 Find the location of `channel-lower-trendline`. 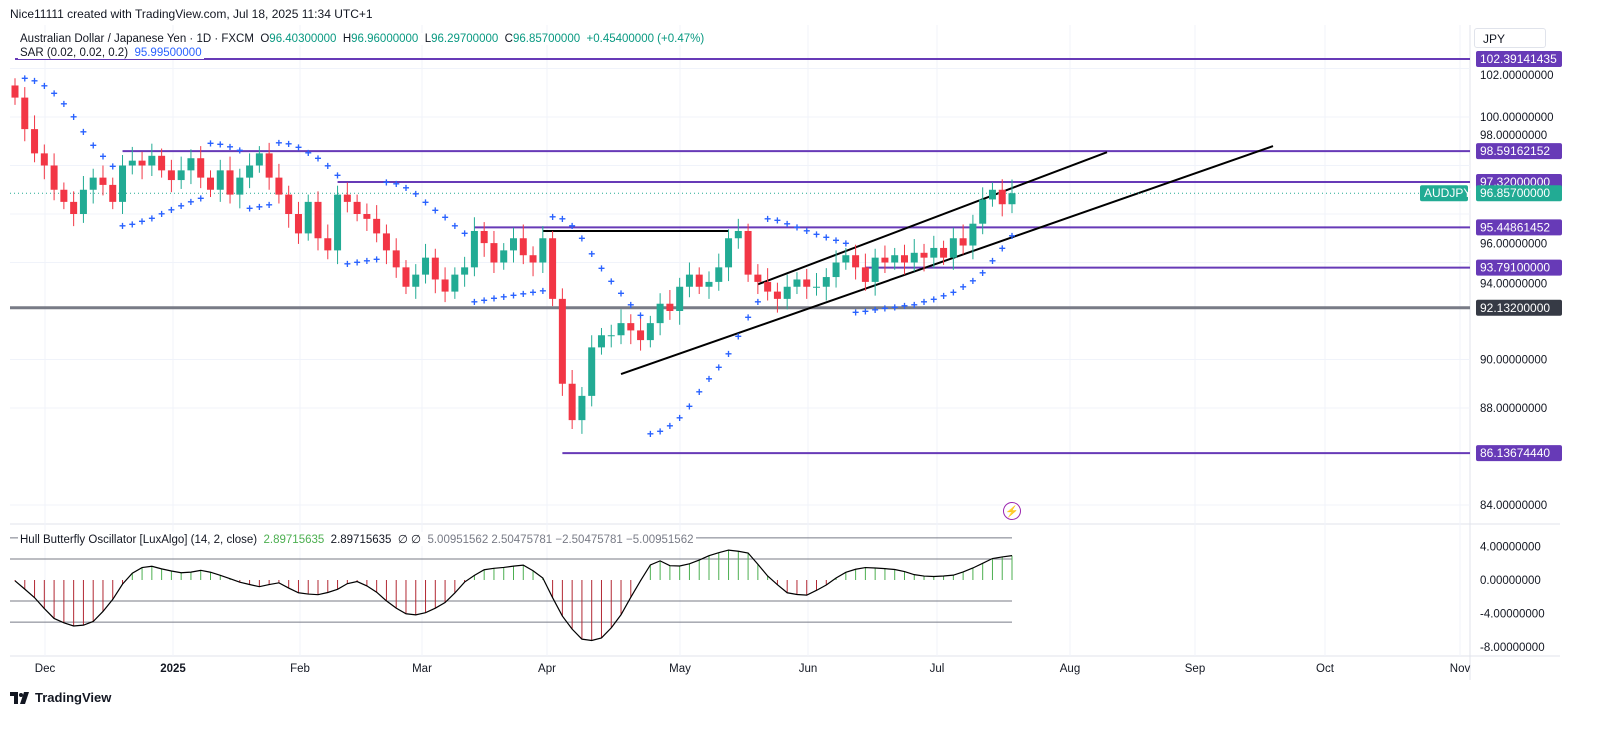

channel-lower-trendline is located at coordinates (947, 260).